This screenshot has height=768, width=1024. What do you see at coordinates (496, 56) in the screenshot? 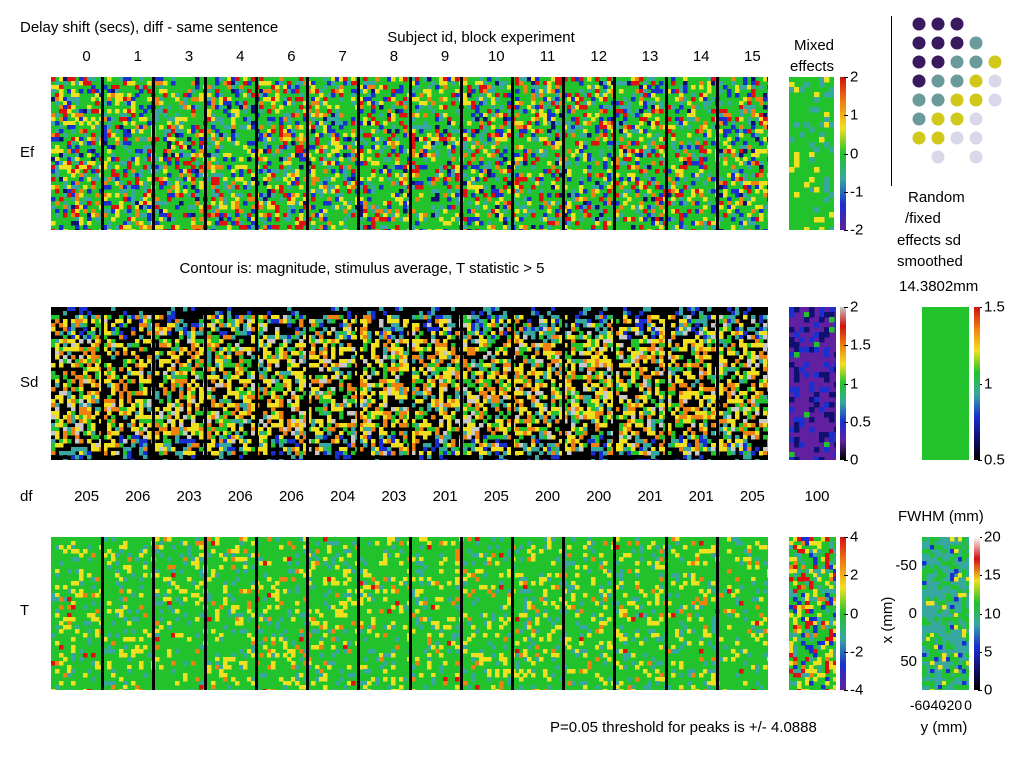
I see `subject-id-label: 10` at bounding box center [496, 56].